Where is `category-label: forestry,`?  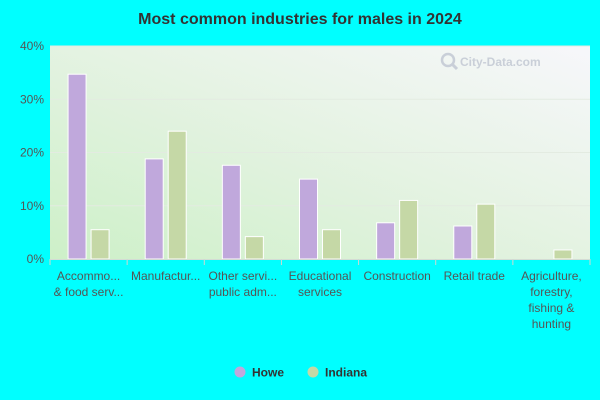
category-label: forestry, is located at coordinates (551, 292).